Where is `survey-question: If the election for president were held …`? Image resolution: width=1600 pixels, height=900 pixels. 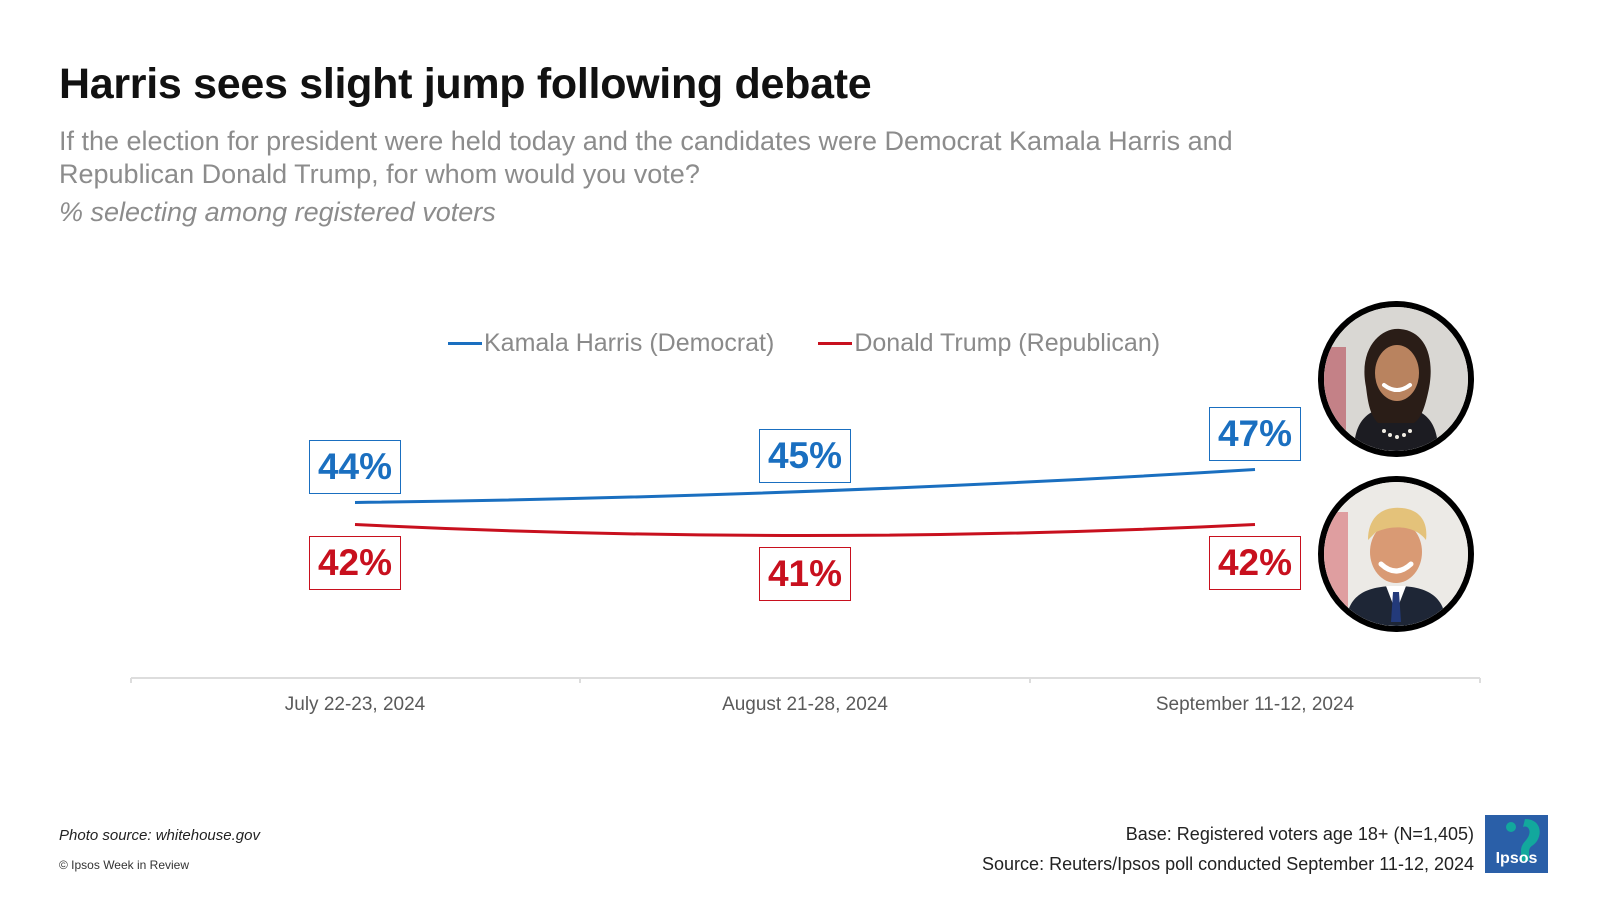 survey-question: If the election for president were held … is located at coordinates (646, 157).